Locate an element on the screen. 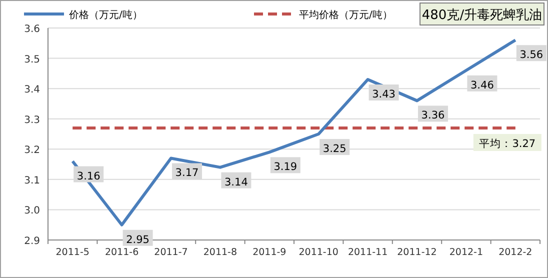 This screenshot has width=548, height=278. y-tick-label: 3.0 is located at coordinates (32, 211).